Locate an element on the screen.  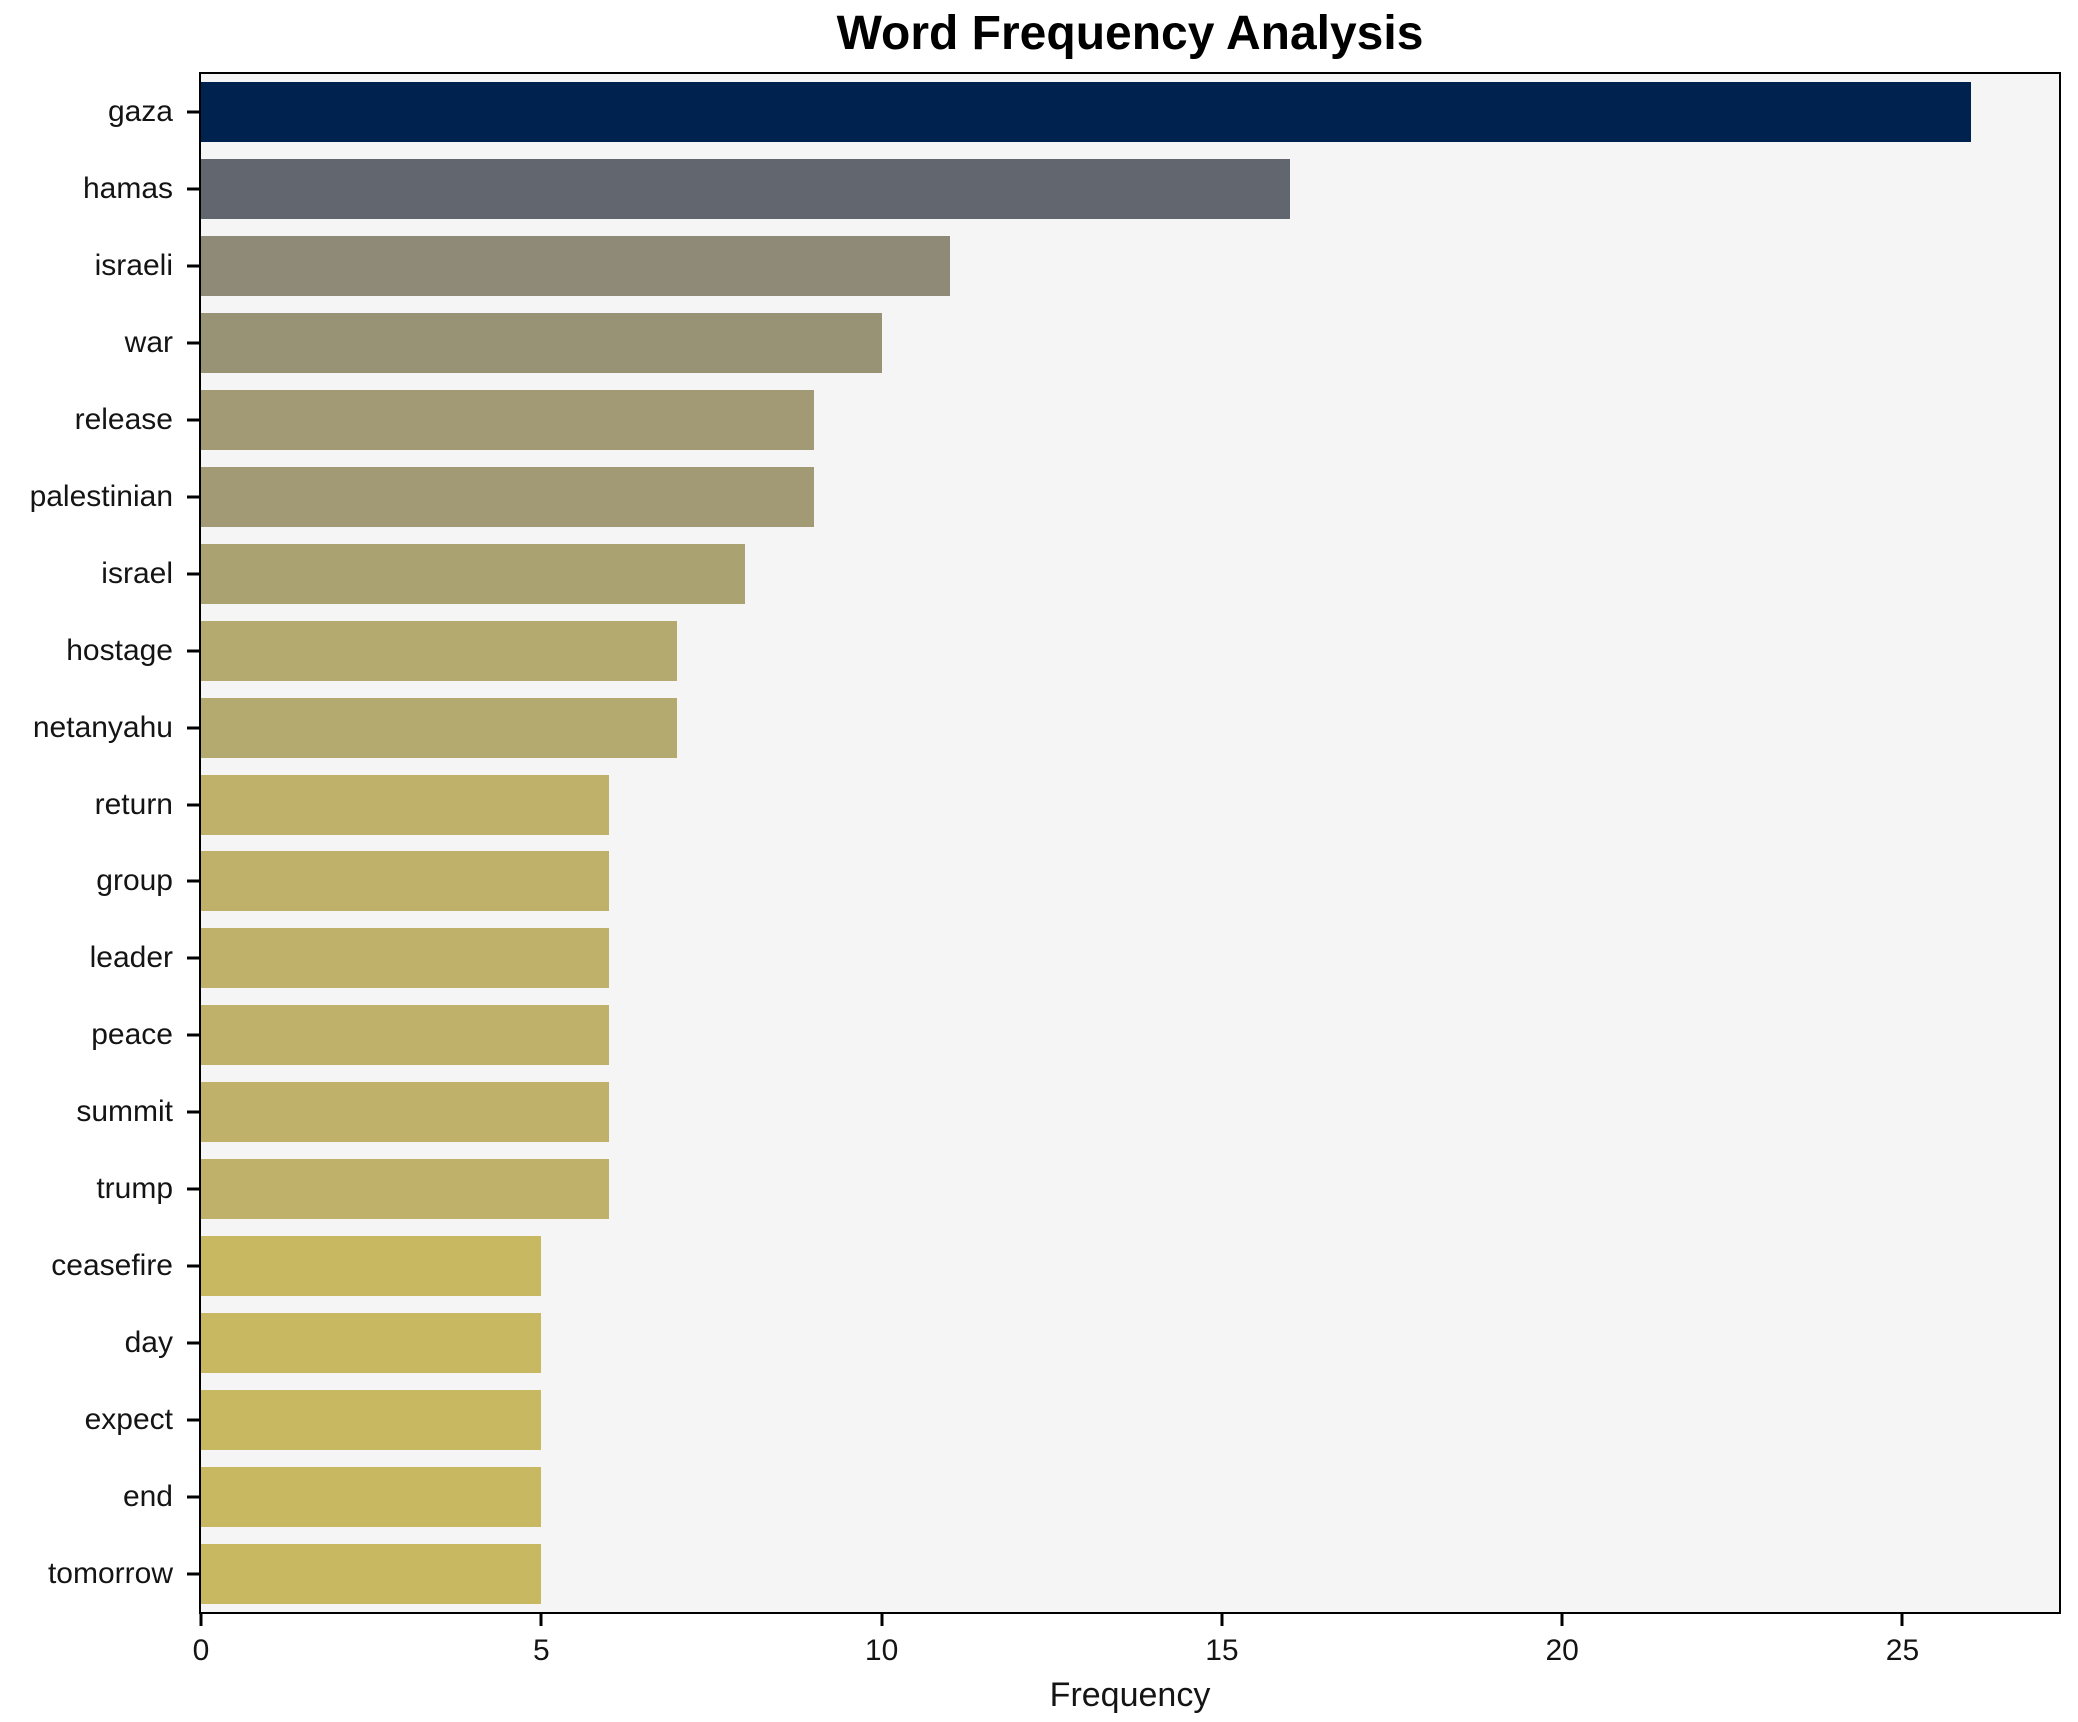
x-tick-label: 25 is located at coordinates (1902, 1650).